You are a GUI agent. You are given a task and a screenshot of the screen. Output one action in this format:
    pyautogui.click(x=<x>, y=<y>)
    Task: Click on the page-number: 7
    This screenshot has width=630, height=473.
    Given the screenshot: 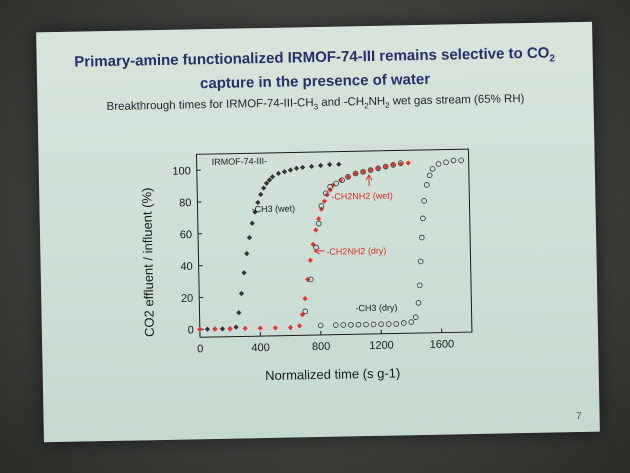 What is the action you would take?
    pyautogui.click(x=578, y=416)
    